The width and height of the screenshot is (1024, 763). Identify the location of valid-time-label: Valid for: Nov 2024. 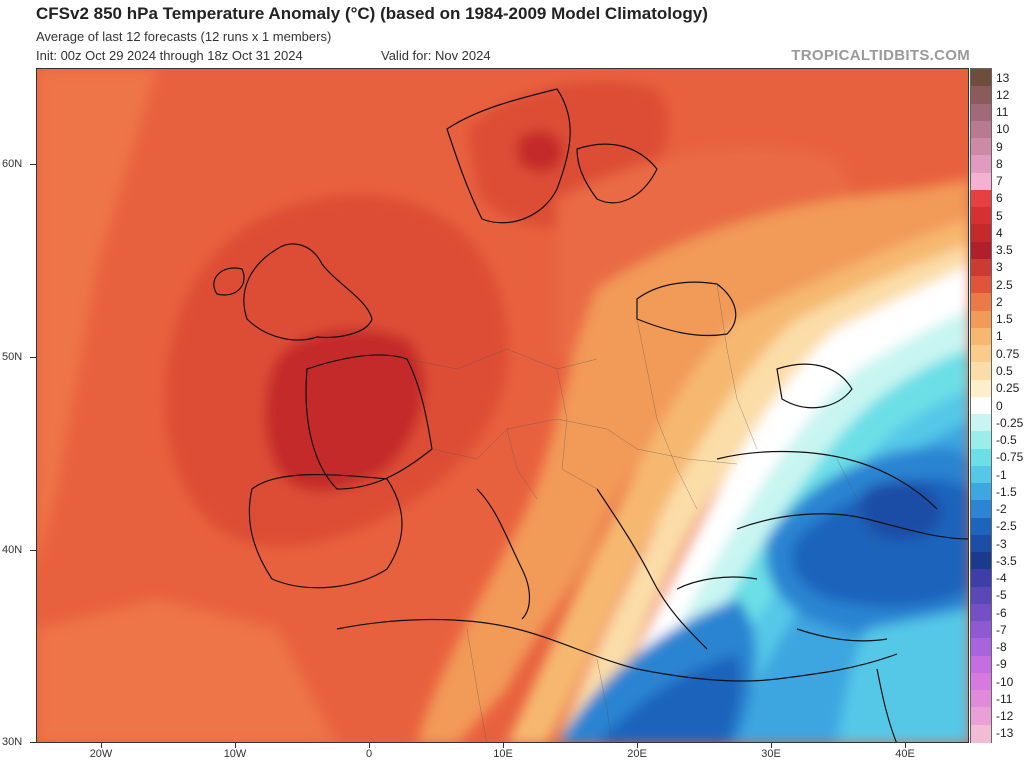
(436, 55).